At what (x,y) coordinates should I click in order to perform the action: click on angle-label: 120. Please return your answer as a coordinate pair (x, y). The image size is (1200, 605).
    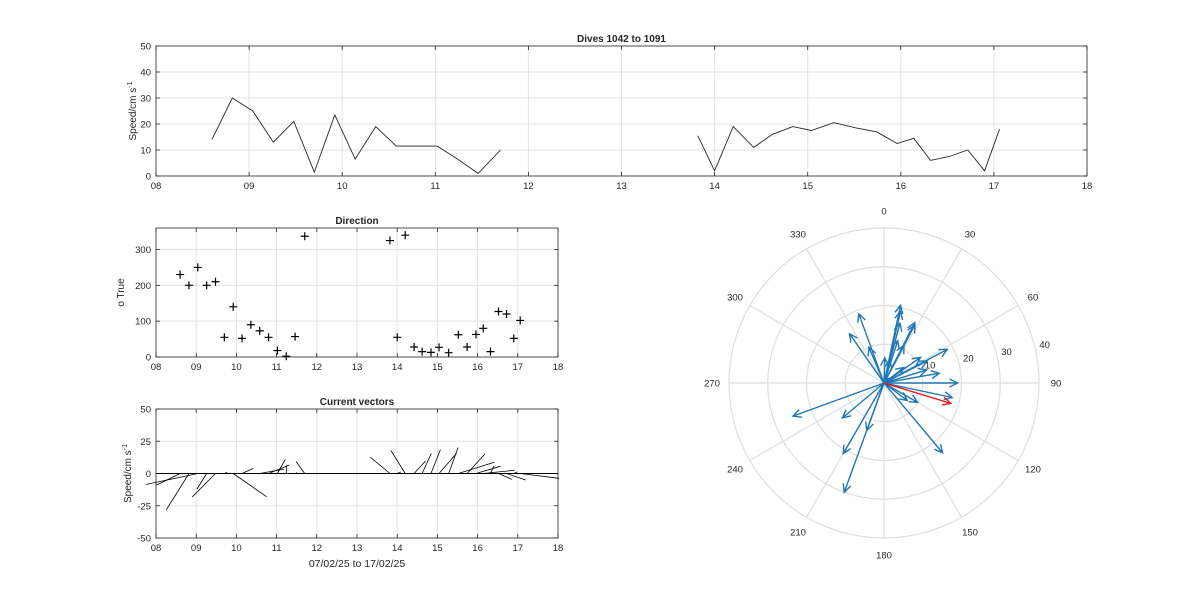
    Looking at the image, I should click on (1033, 470).